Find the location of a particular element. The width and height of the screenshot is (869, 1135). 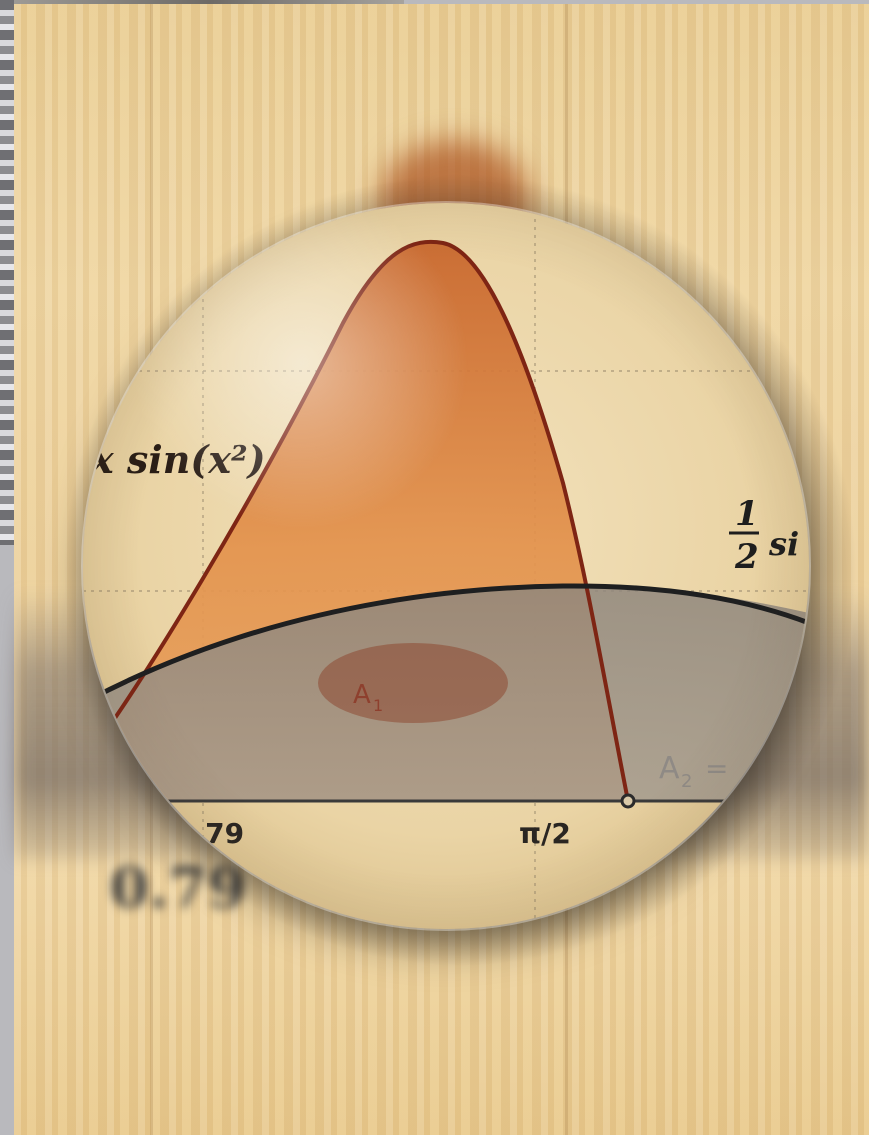

region-a2-tail: = is located at coordinates (716, 768).